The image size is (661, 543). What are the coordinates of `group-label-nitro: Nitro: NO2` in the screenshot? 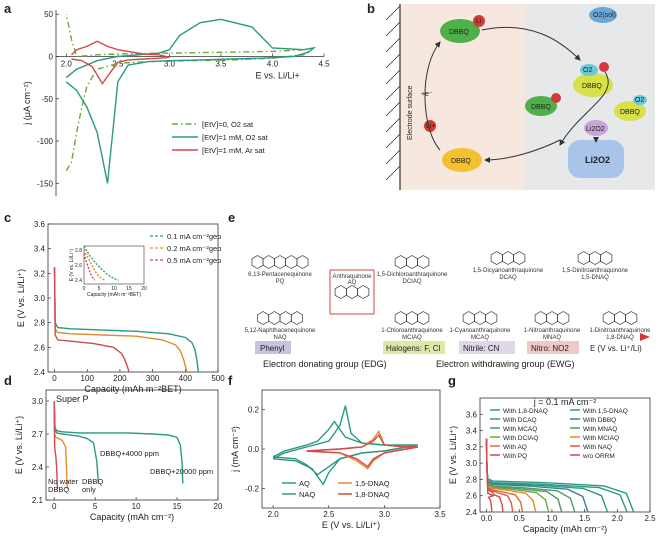 It's located at (550, 348).